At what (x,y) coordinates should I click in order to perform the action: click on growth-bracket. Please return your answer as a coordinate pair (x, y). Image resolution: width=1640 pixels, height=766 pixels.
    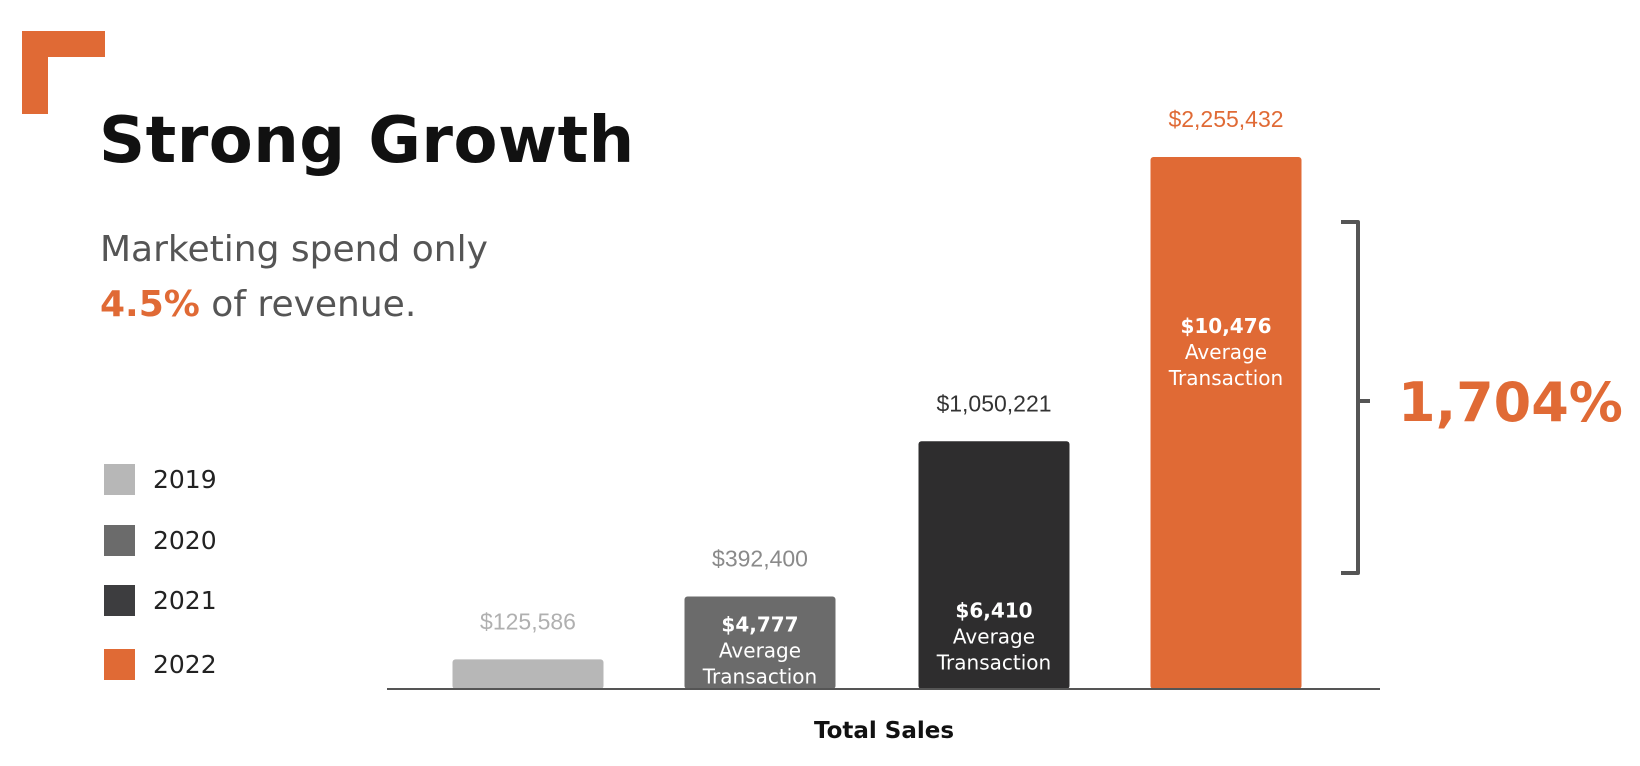
    Looking at the image, I should click on (1355, 397).